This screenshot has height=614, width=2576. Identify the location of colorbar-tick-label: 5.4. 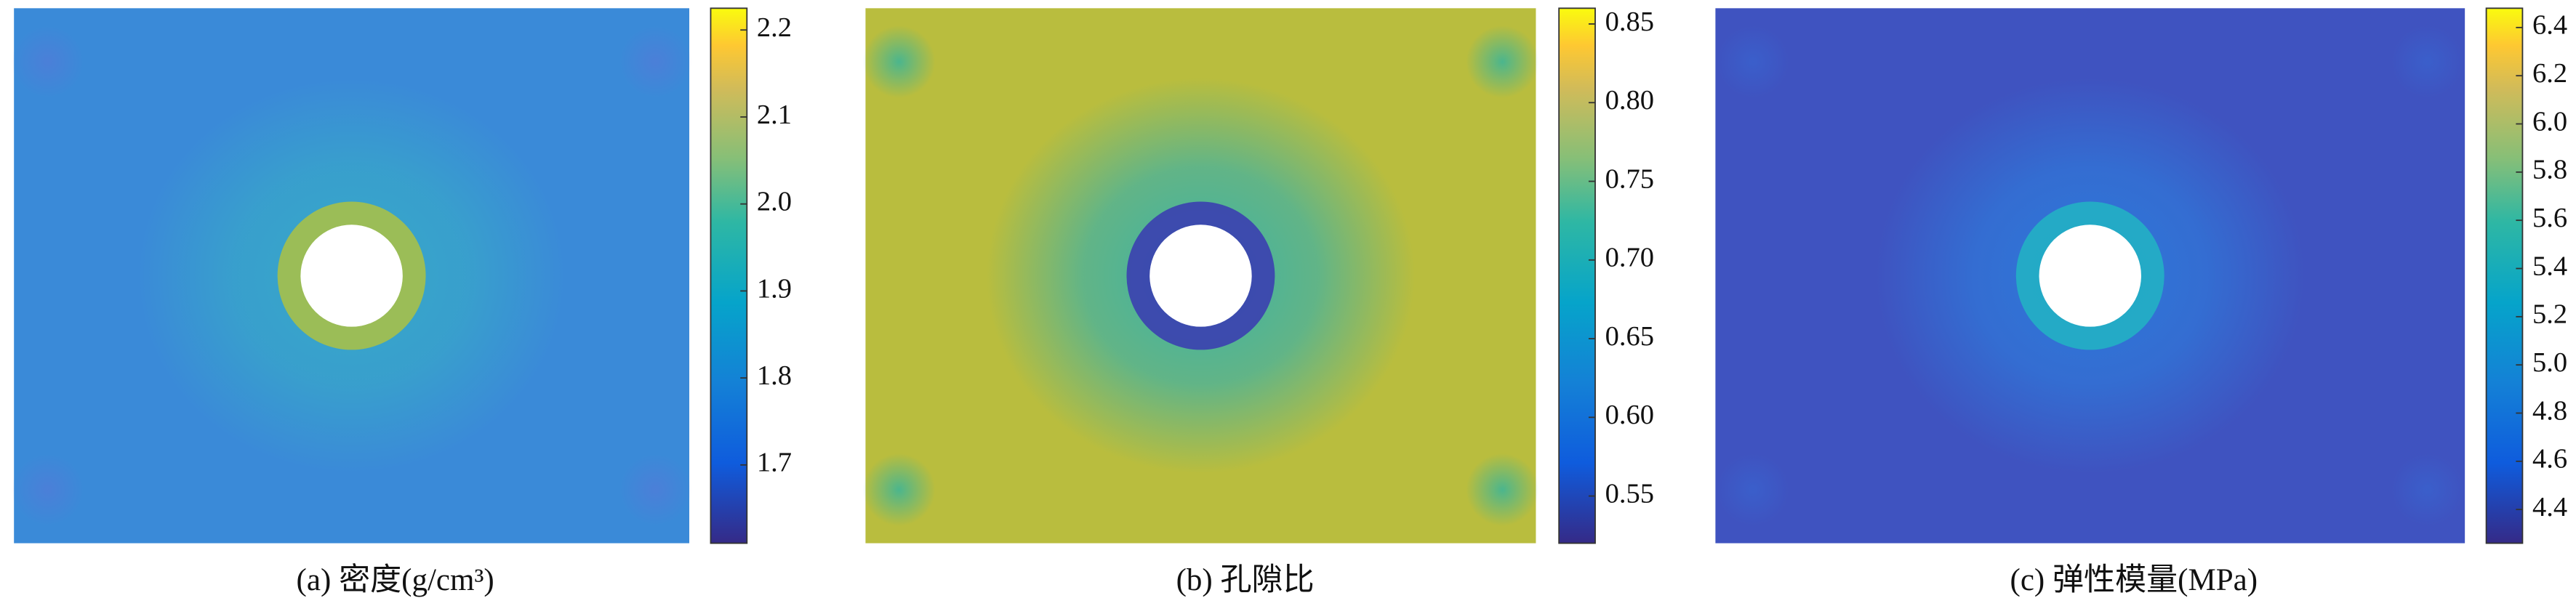
(2549, 266).